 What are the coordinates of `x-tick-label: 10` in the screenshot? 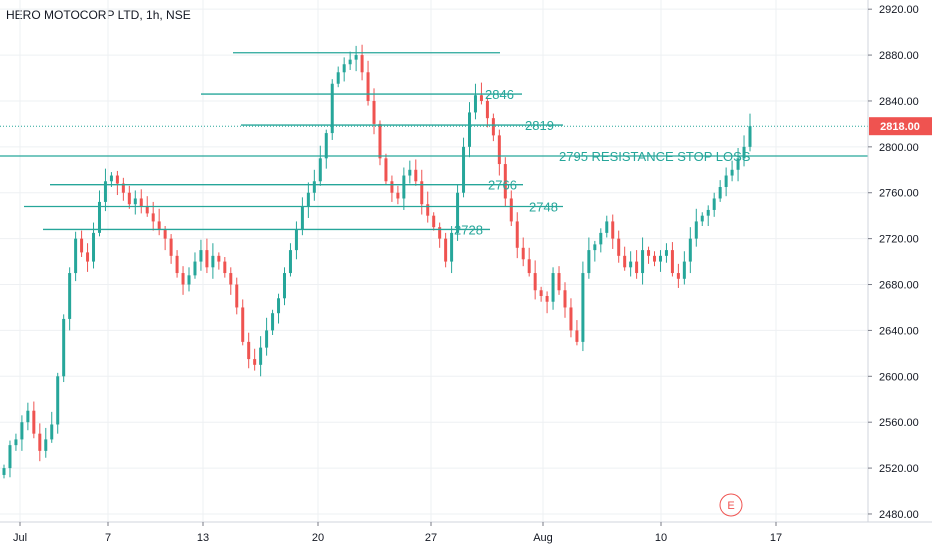 It's located at (661, 538).